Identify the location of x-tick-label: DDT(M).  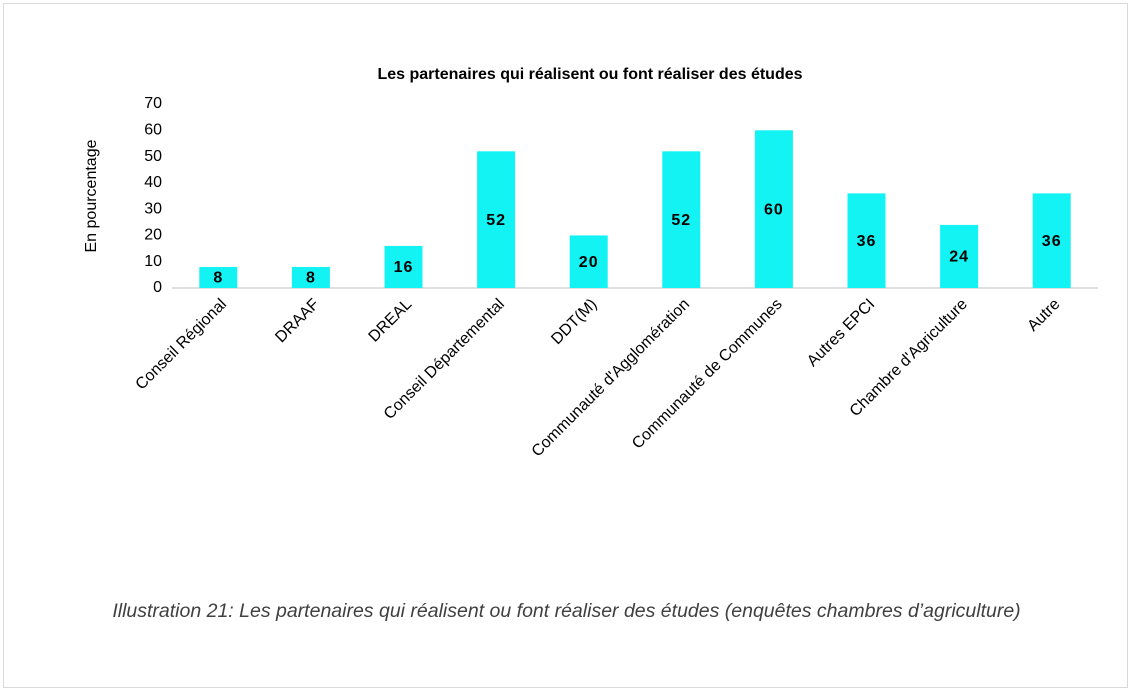
(574, 322).